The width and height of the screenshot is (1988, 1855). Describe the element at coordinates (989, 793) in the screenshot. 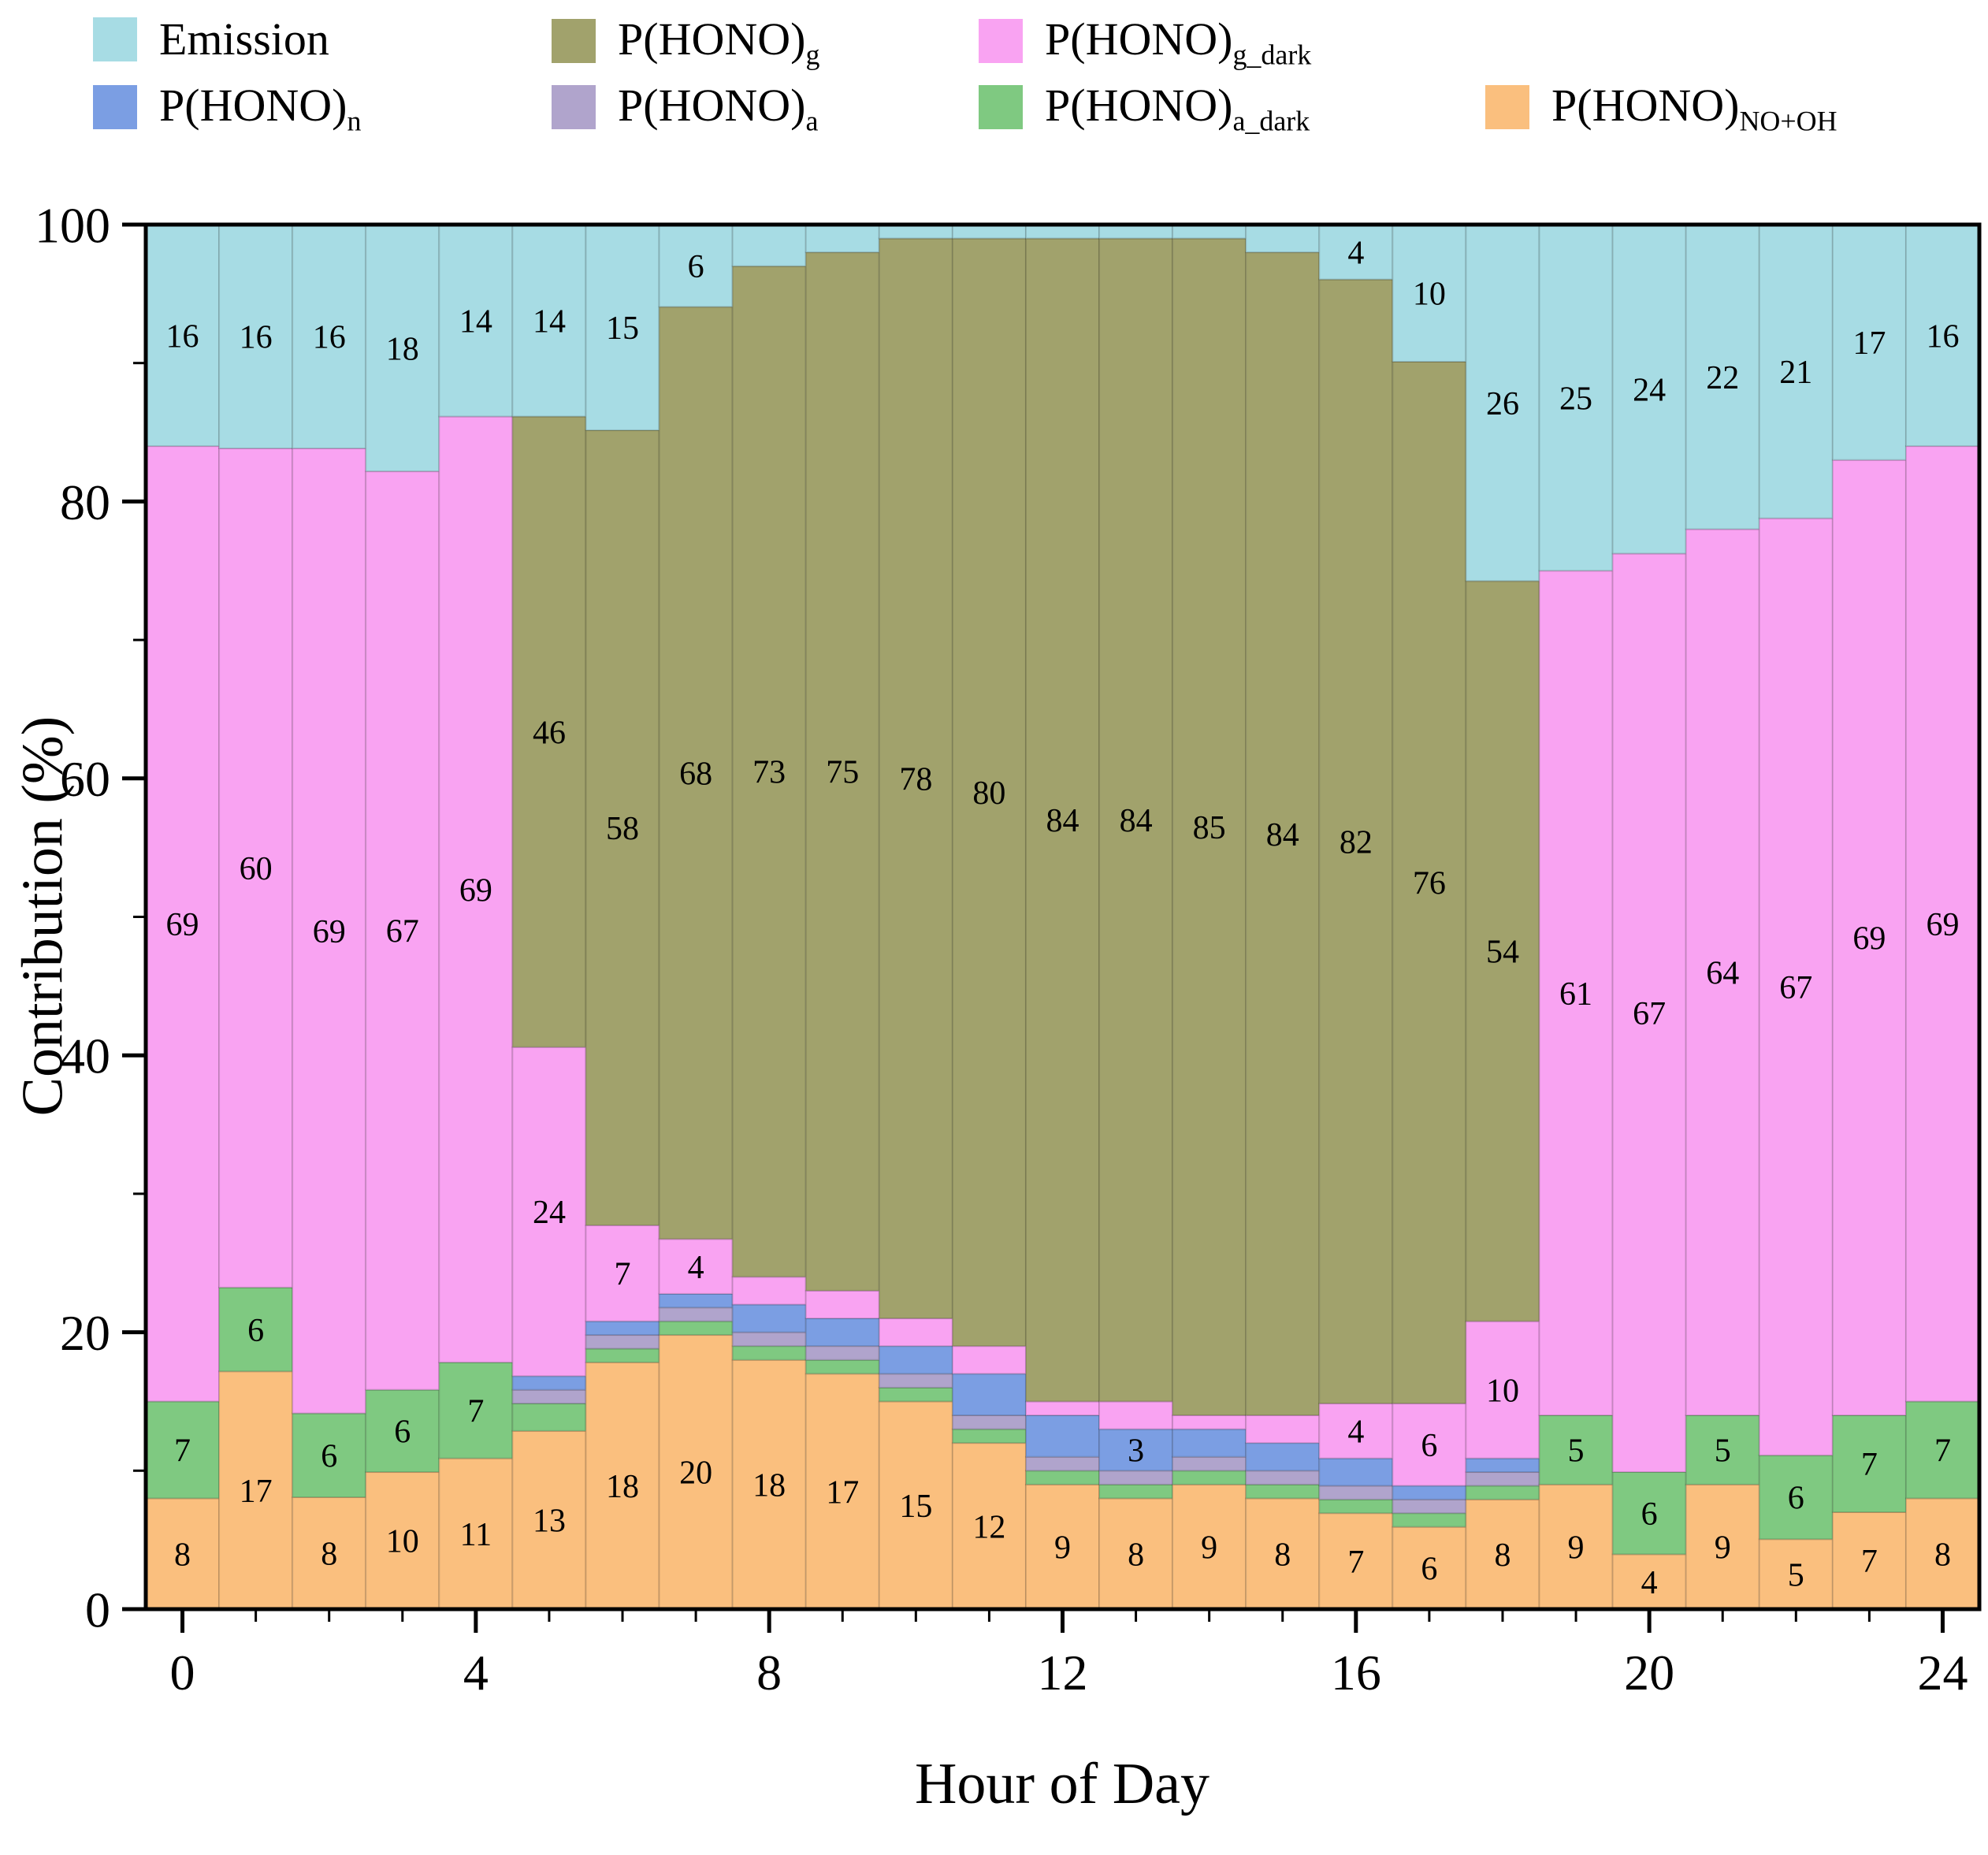

I see `bar-value-label: 80` at that location.